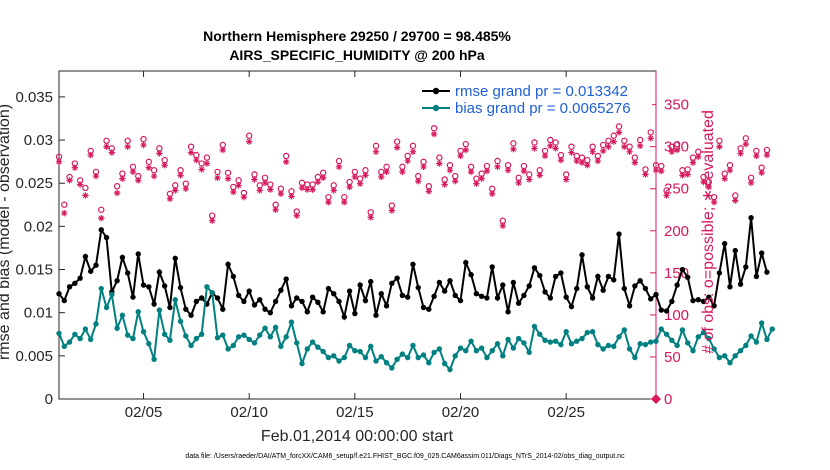 The height and width of the screenshot is (470, 830). What do you see at coordinates (249, 412) in the screenshot?
I see `x-tick-label: 02/10` at bounding box center [249, 412].